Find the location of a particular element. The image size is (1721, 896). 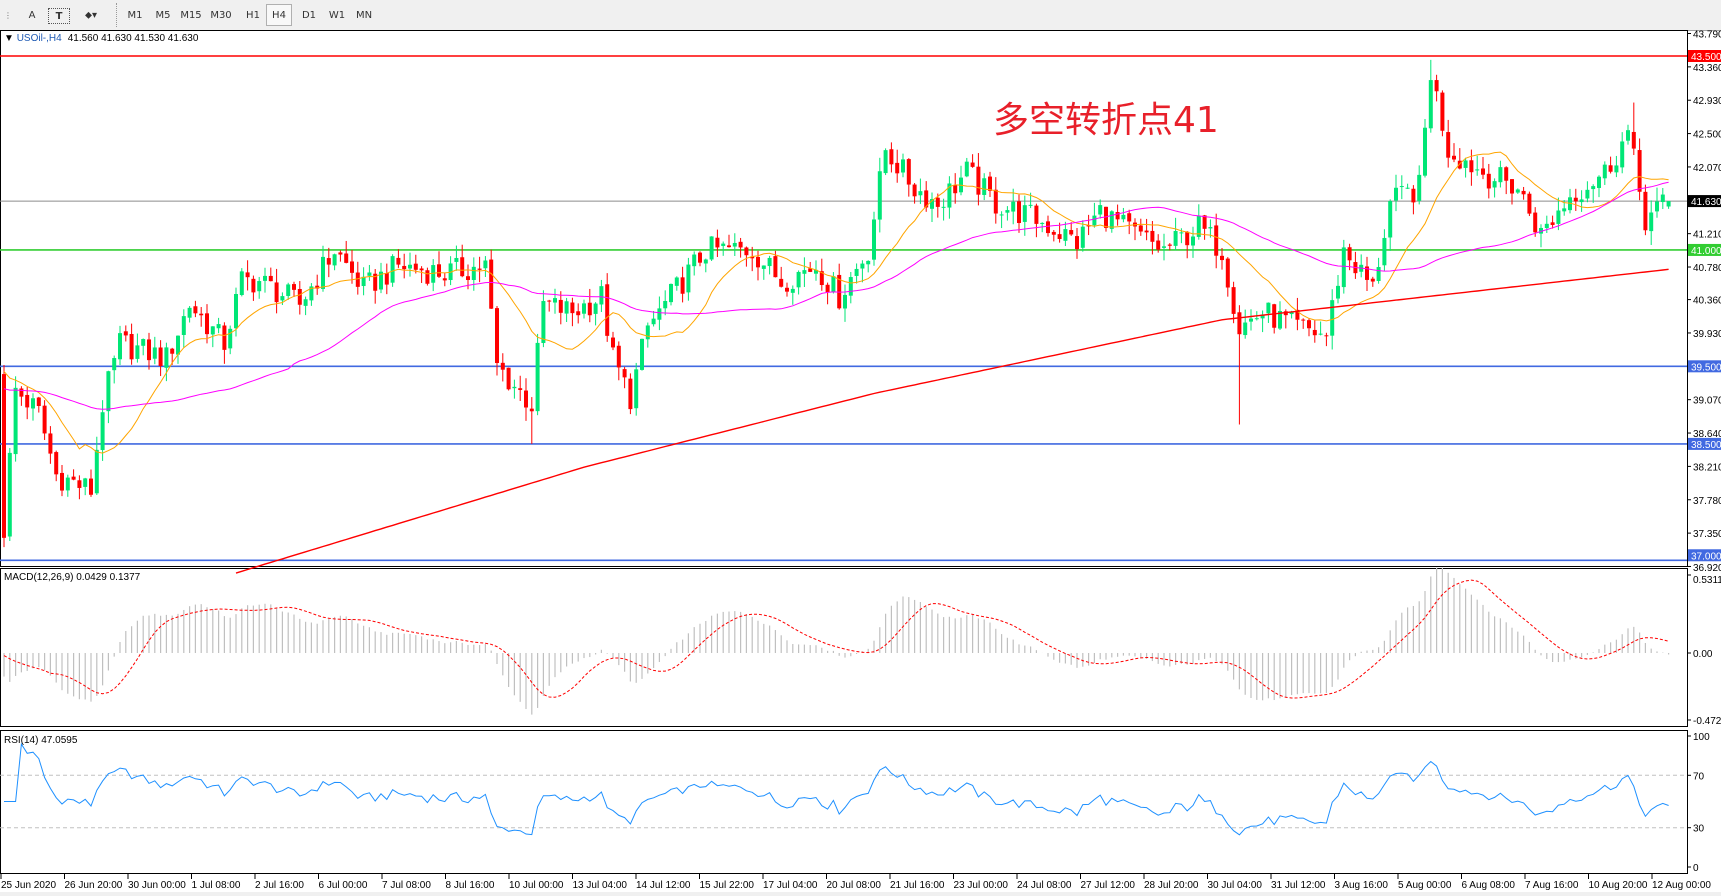

timeframe-w1-button: W1 is located at coordinates (337, 15).